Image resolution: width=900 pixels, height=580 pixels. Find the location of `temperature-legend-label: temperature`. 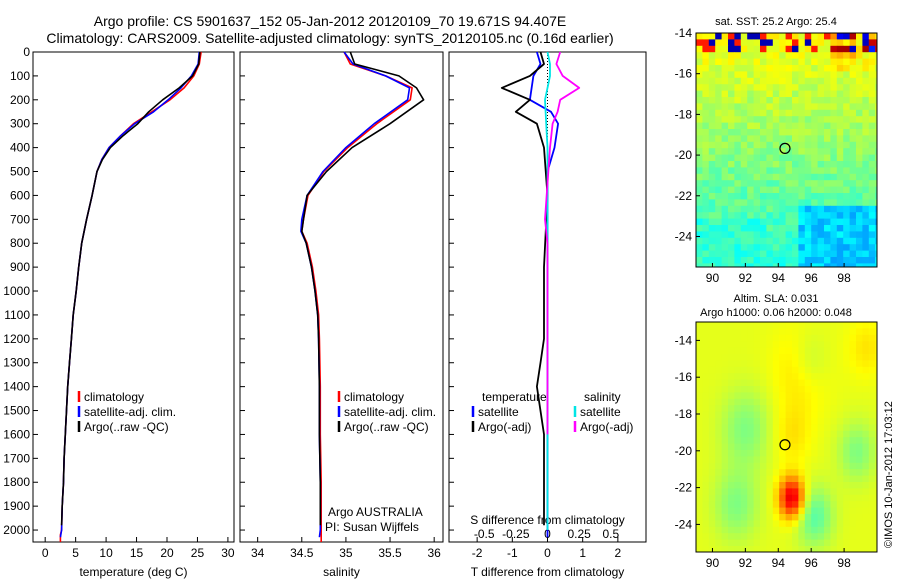

temperature-legend-label: temperature is located at coordinates (514, 397).